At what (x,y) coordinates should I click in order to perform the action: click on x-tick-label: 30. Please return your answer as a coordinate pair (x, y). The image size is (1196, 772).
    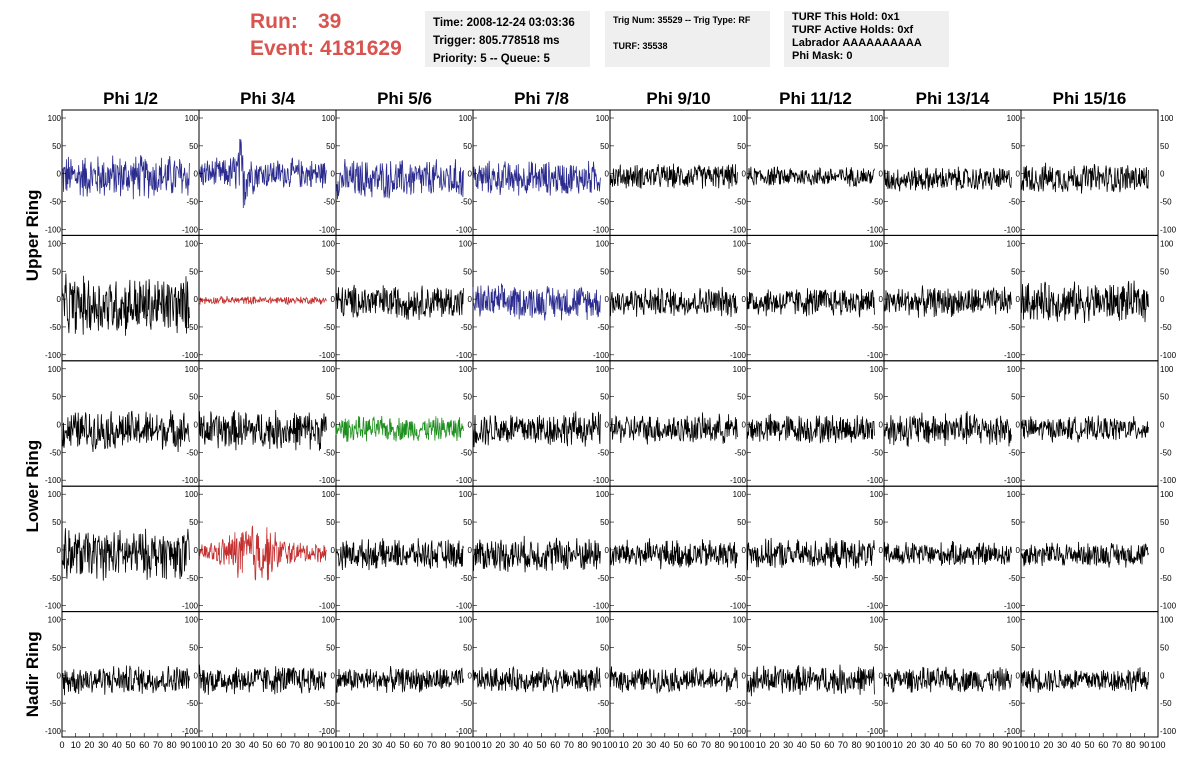
    Looking at the image, I should click on (1062, 745).